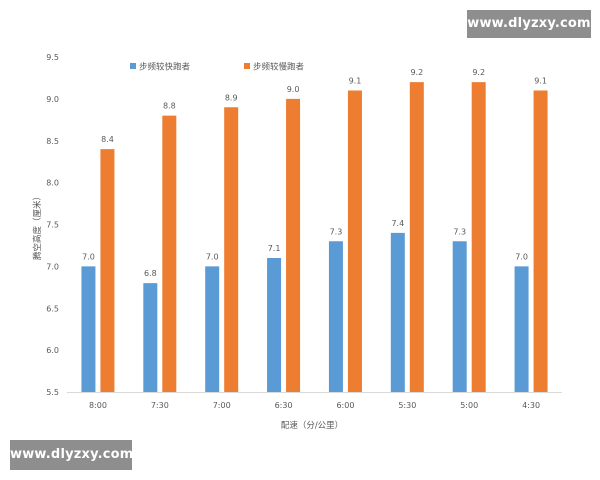 Image resolution: width=600 pixels, height=480 pixels. What do you see at coordinates (284, 405) in the screenshot?
I see `x-tick-label: 6:30` at bounding box center [284, 405].